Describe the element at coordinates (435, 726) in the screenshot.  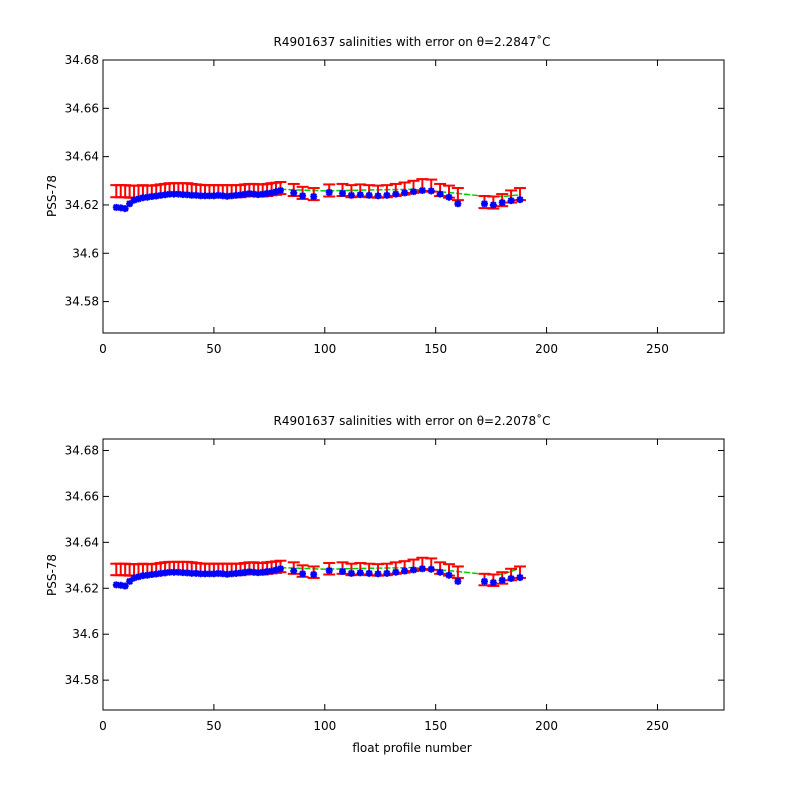
I see `x-tick-label: 150` at that location.